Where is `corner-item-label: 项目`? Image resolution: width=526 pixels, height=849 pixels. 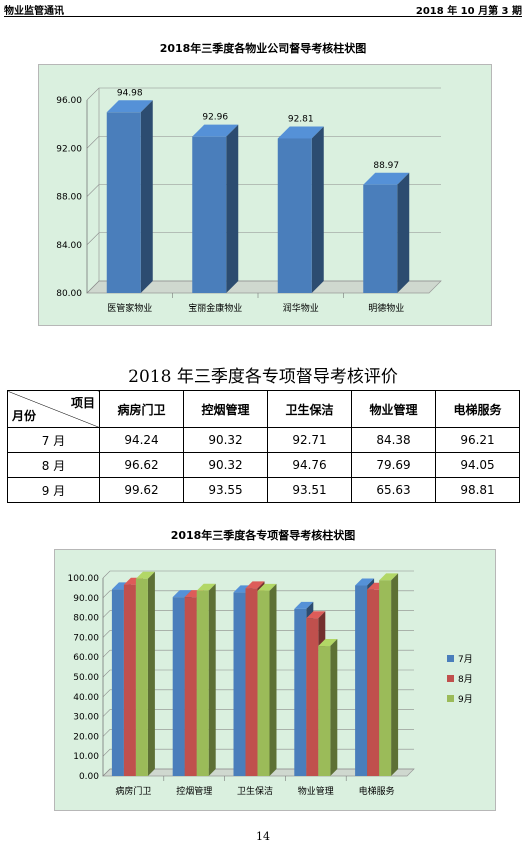 corner-item-label: 项目 is located at coordinates (82, 403).